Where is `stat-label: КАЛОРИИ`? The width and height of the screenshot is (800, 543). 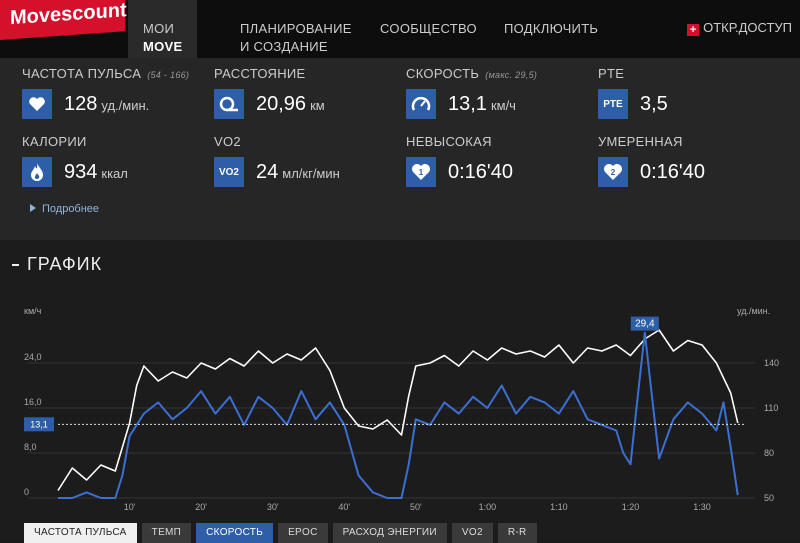 stat-label: КАЛОРИИ is located at coordinates (54, 141).